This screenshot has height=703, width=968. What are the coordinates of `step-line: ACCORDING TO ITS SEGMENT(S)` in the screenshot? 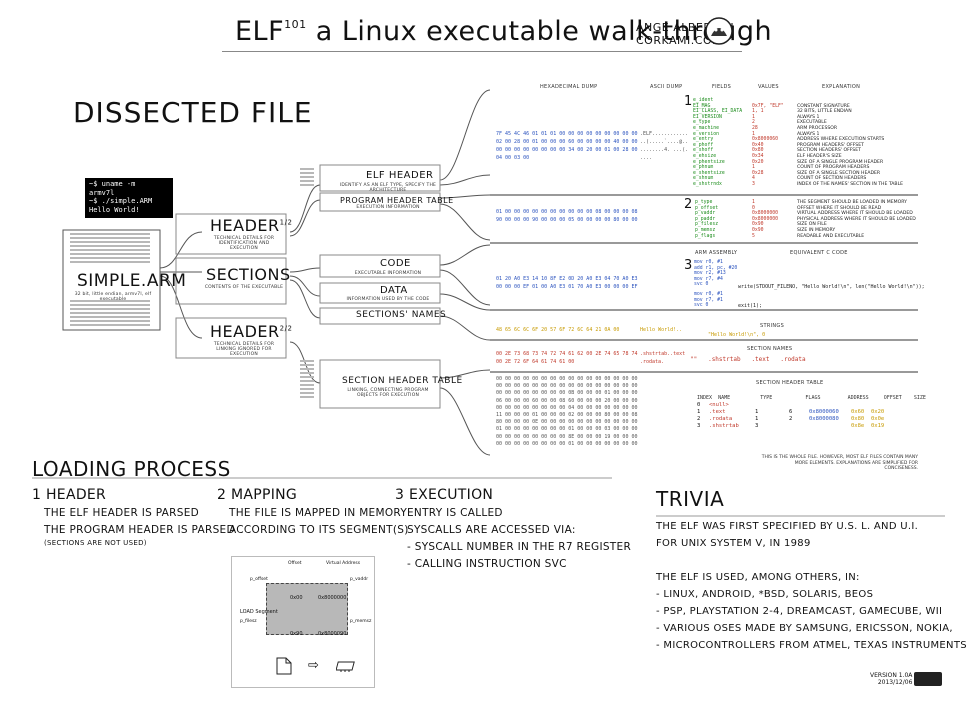 It's located at (319, 530).